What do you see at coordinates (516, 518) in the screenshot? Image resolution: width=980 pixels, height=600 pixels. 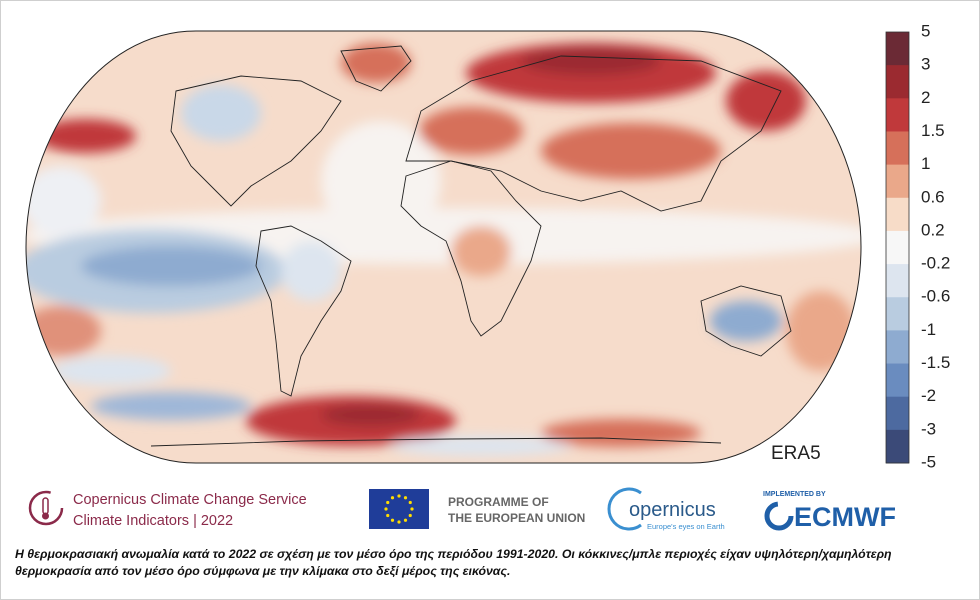 I see `eu-line2: THE EUROPEAN UNION` at bounding box center [516, 518].